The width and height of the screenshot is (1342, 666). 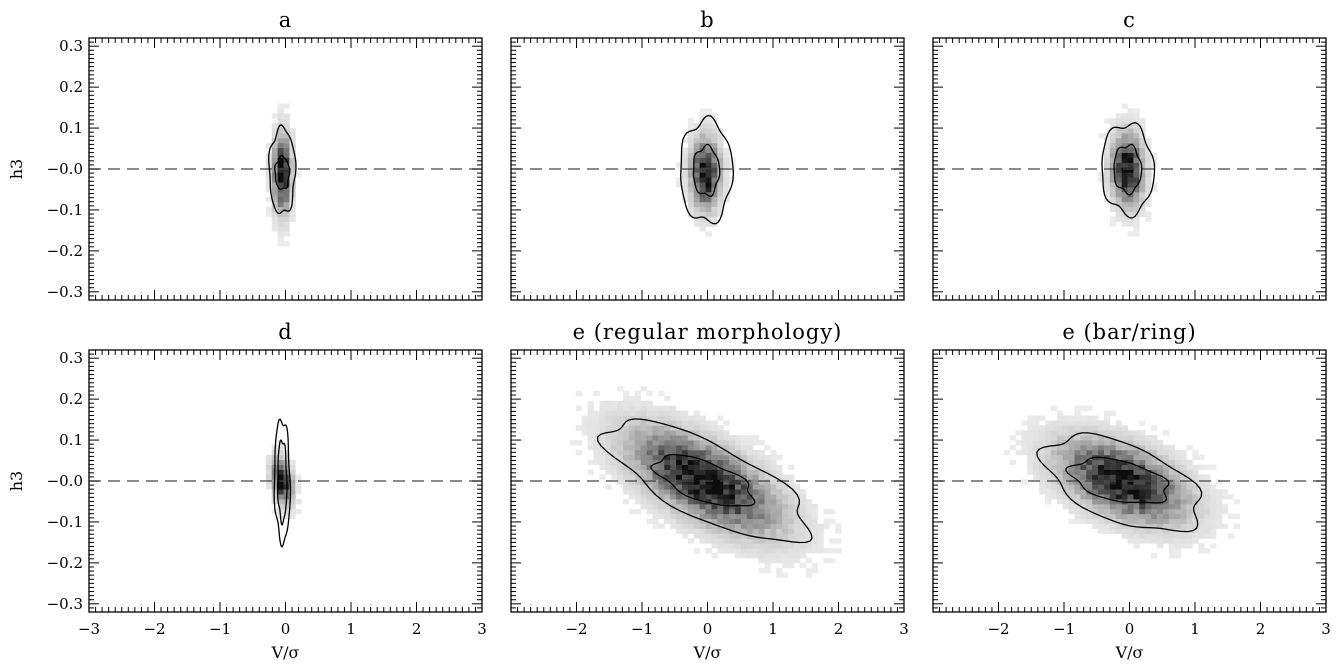 I want to click on y-tick-label: −0.0, so click(x=65, y=481).